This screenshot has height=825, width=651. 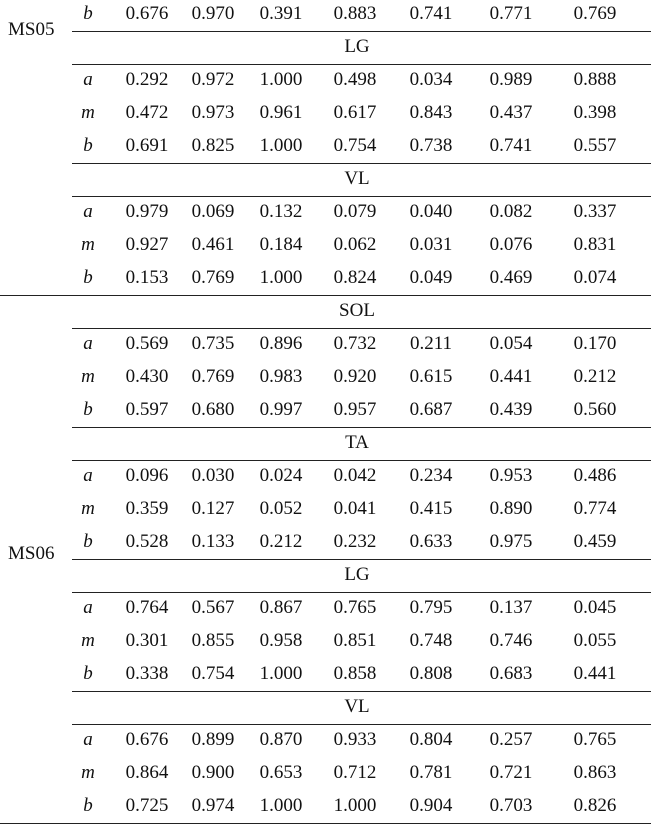 What do you see at coordinates (431, 145) in the screenshot?
I see `table-cell: 0.738` at bounding box center [431, 145].